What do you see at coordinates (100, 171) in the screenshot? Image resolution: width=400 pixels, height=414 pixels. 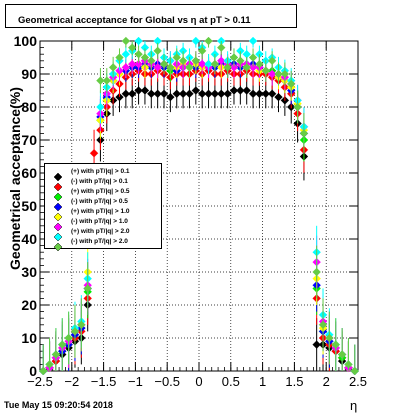 I see `legend-label: (+) with pT/|q| > 0.1` at bounding box center [100, 171].